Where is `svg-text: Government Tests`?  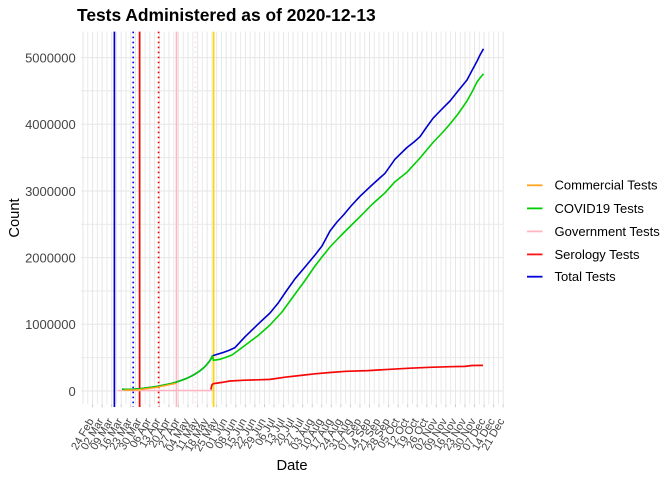
svg-text: Government Tests is located at coordinates (608, 231).